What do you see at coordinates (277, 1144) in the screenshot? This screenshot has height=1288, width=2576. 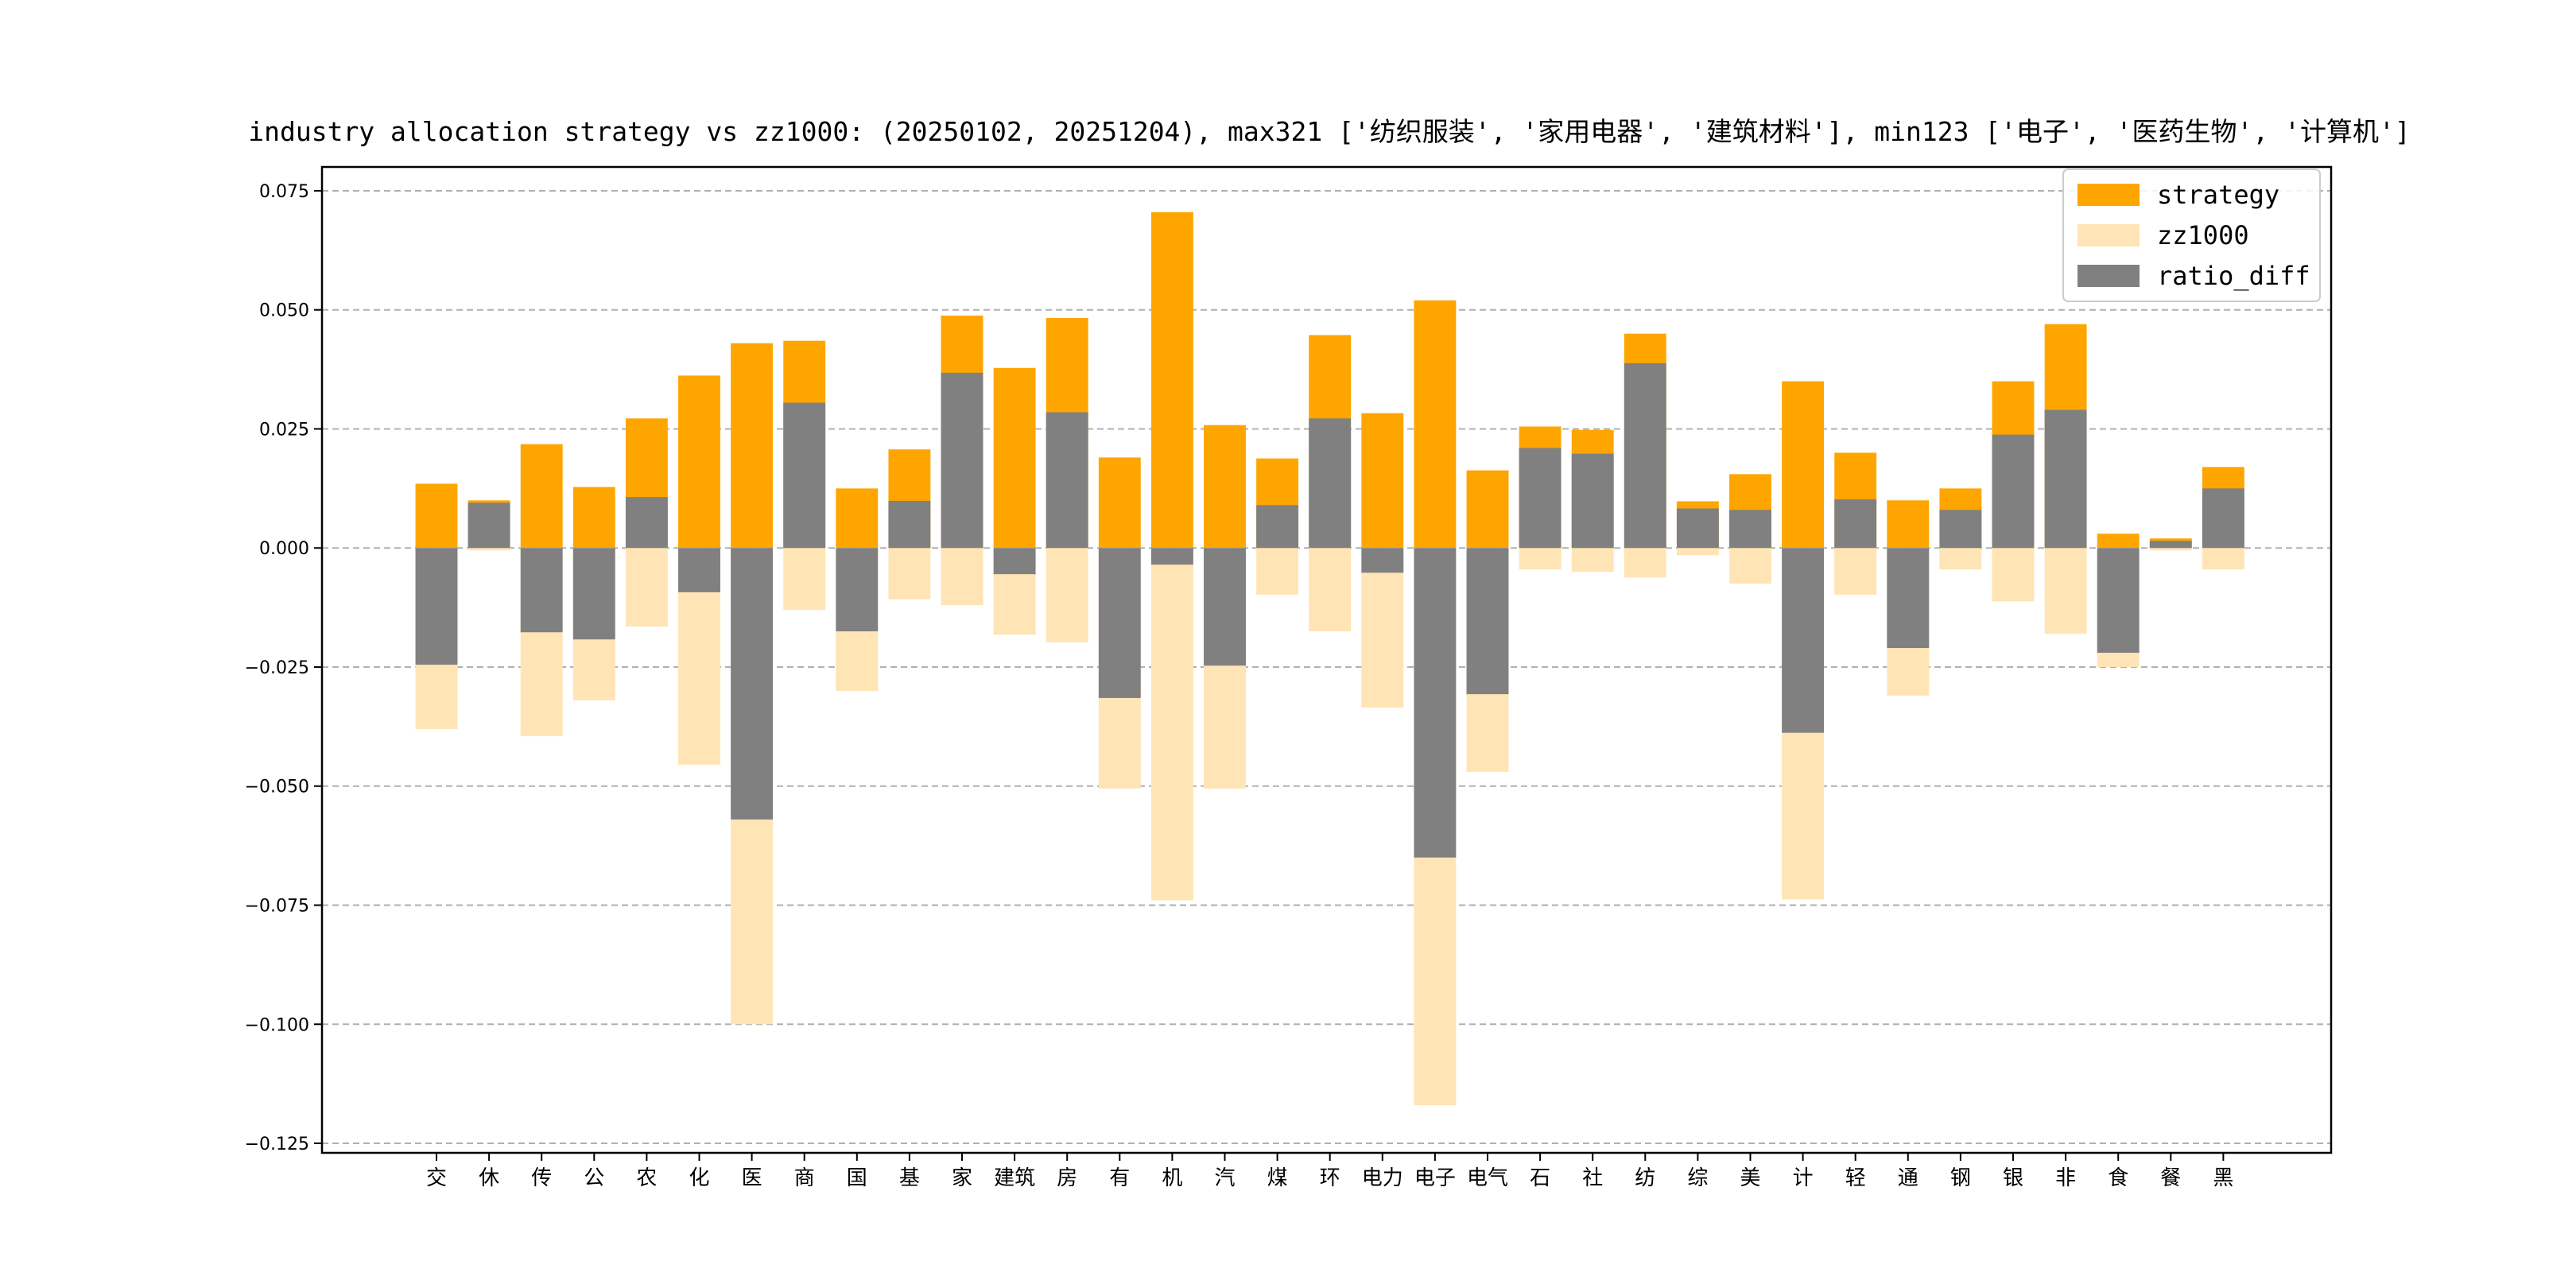 I see `y-tick-label: −0.125` at bounding box center [277, 1144].